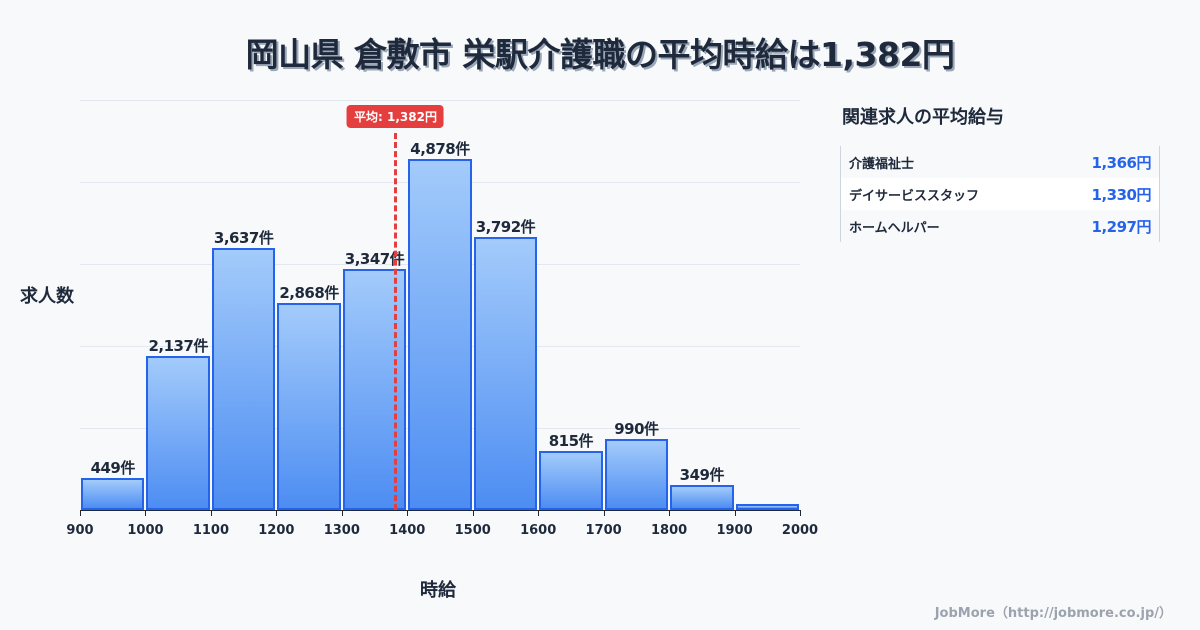 The height and width of the screenshot is (630, 1200). I want to click on x-tick-label: 1500, so click(472, 530).